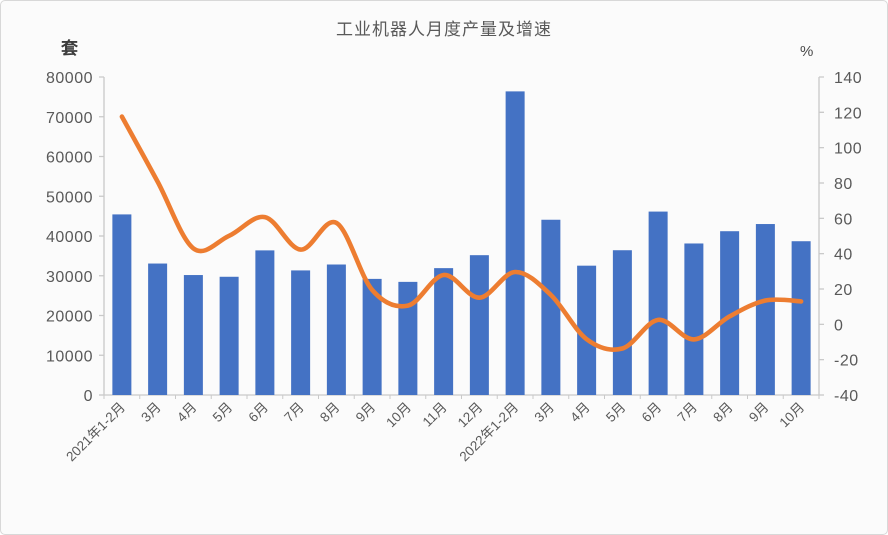 This screenshot has height=535, width=888. What do you see at coordinates (69, 197) in the screenshot?
I see `left-axis-tick-label: 50000` at bounding box center [69, 197].